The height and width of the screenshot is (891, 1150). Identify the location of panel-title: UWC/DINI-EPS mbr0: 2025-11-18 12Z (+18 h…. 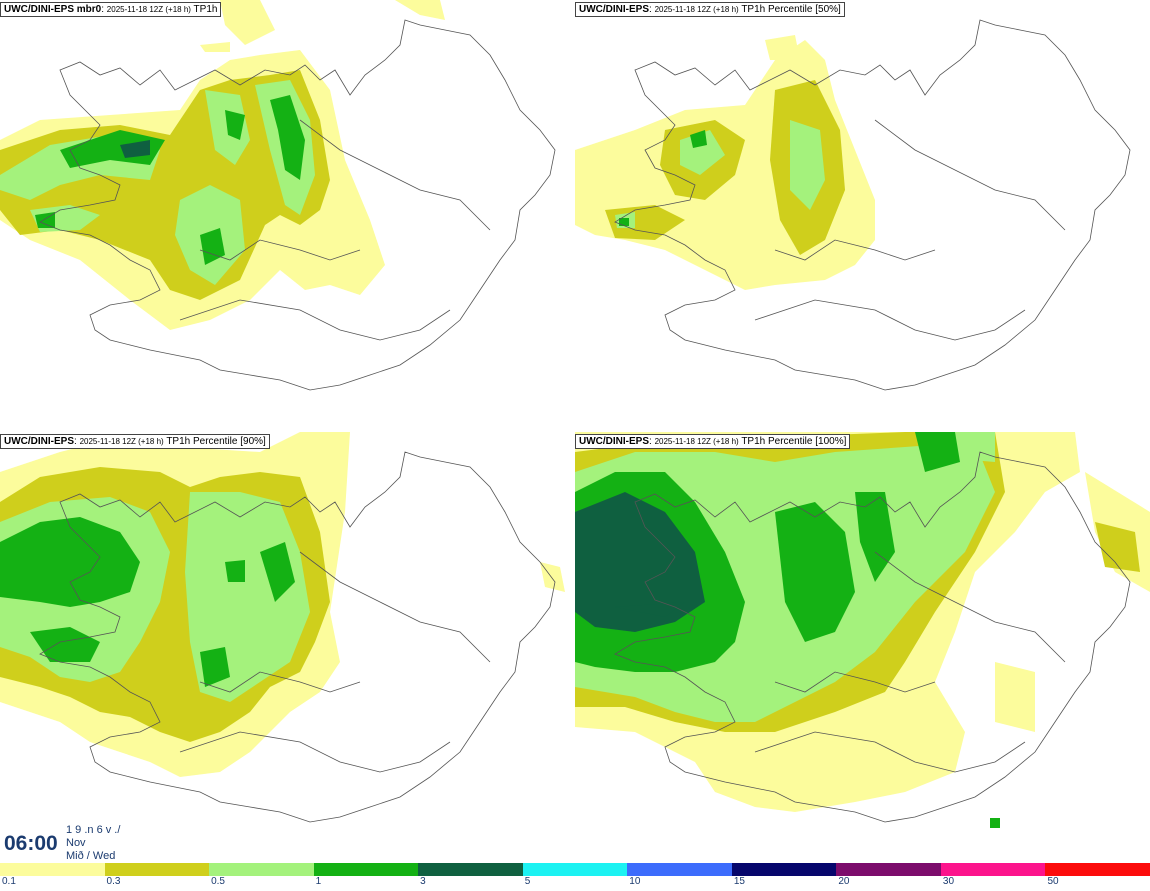
(111, 9).